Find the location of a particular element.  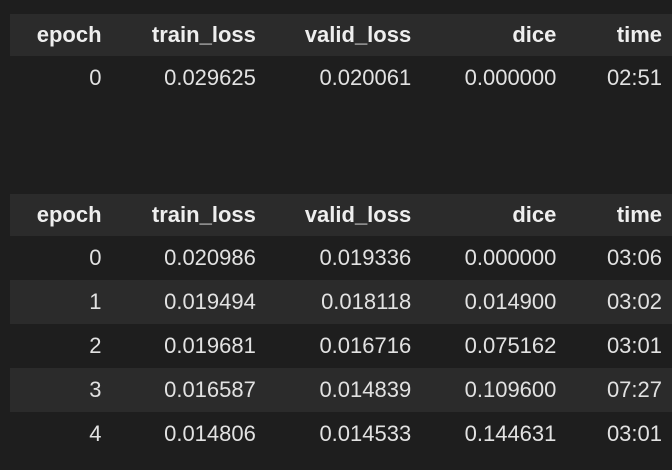

cell-train-loss: 0.019681 is located at coordinates (210, 345).